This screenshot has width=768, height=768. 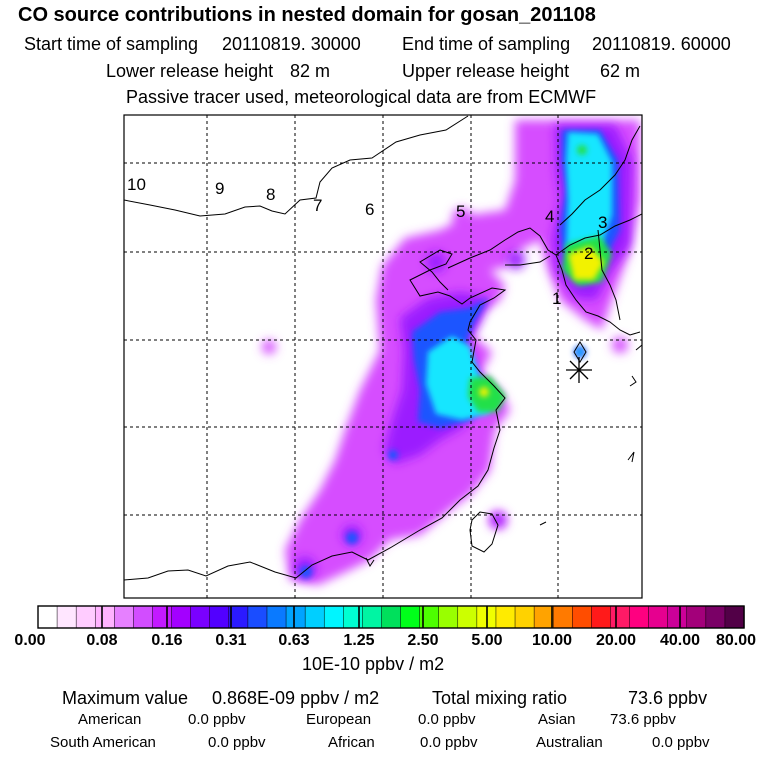 I want to click on region-asian-value: 73.6 ppbv, so click(x=643, y=719).